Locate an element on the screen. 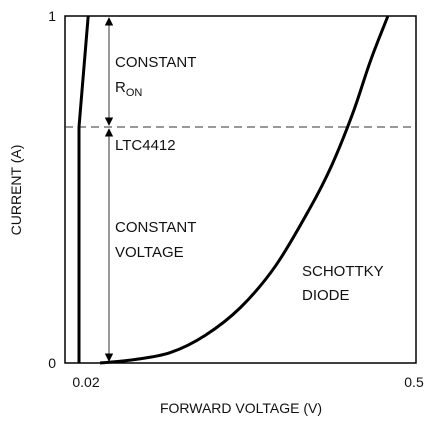 The width and height of the screenshot is (435, 423). y-axis-label: CURRENT (A) is located at coordinates (16, 190).